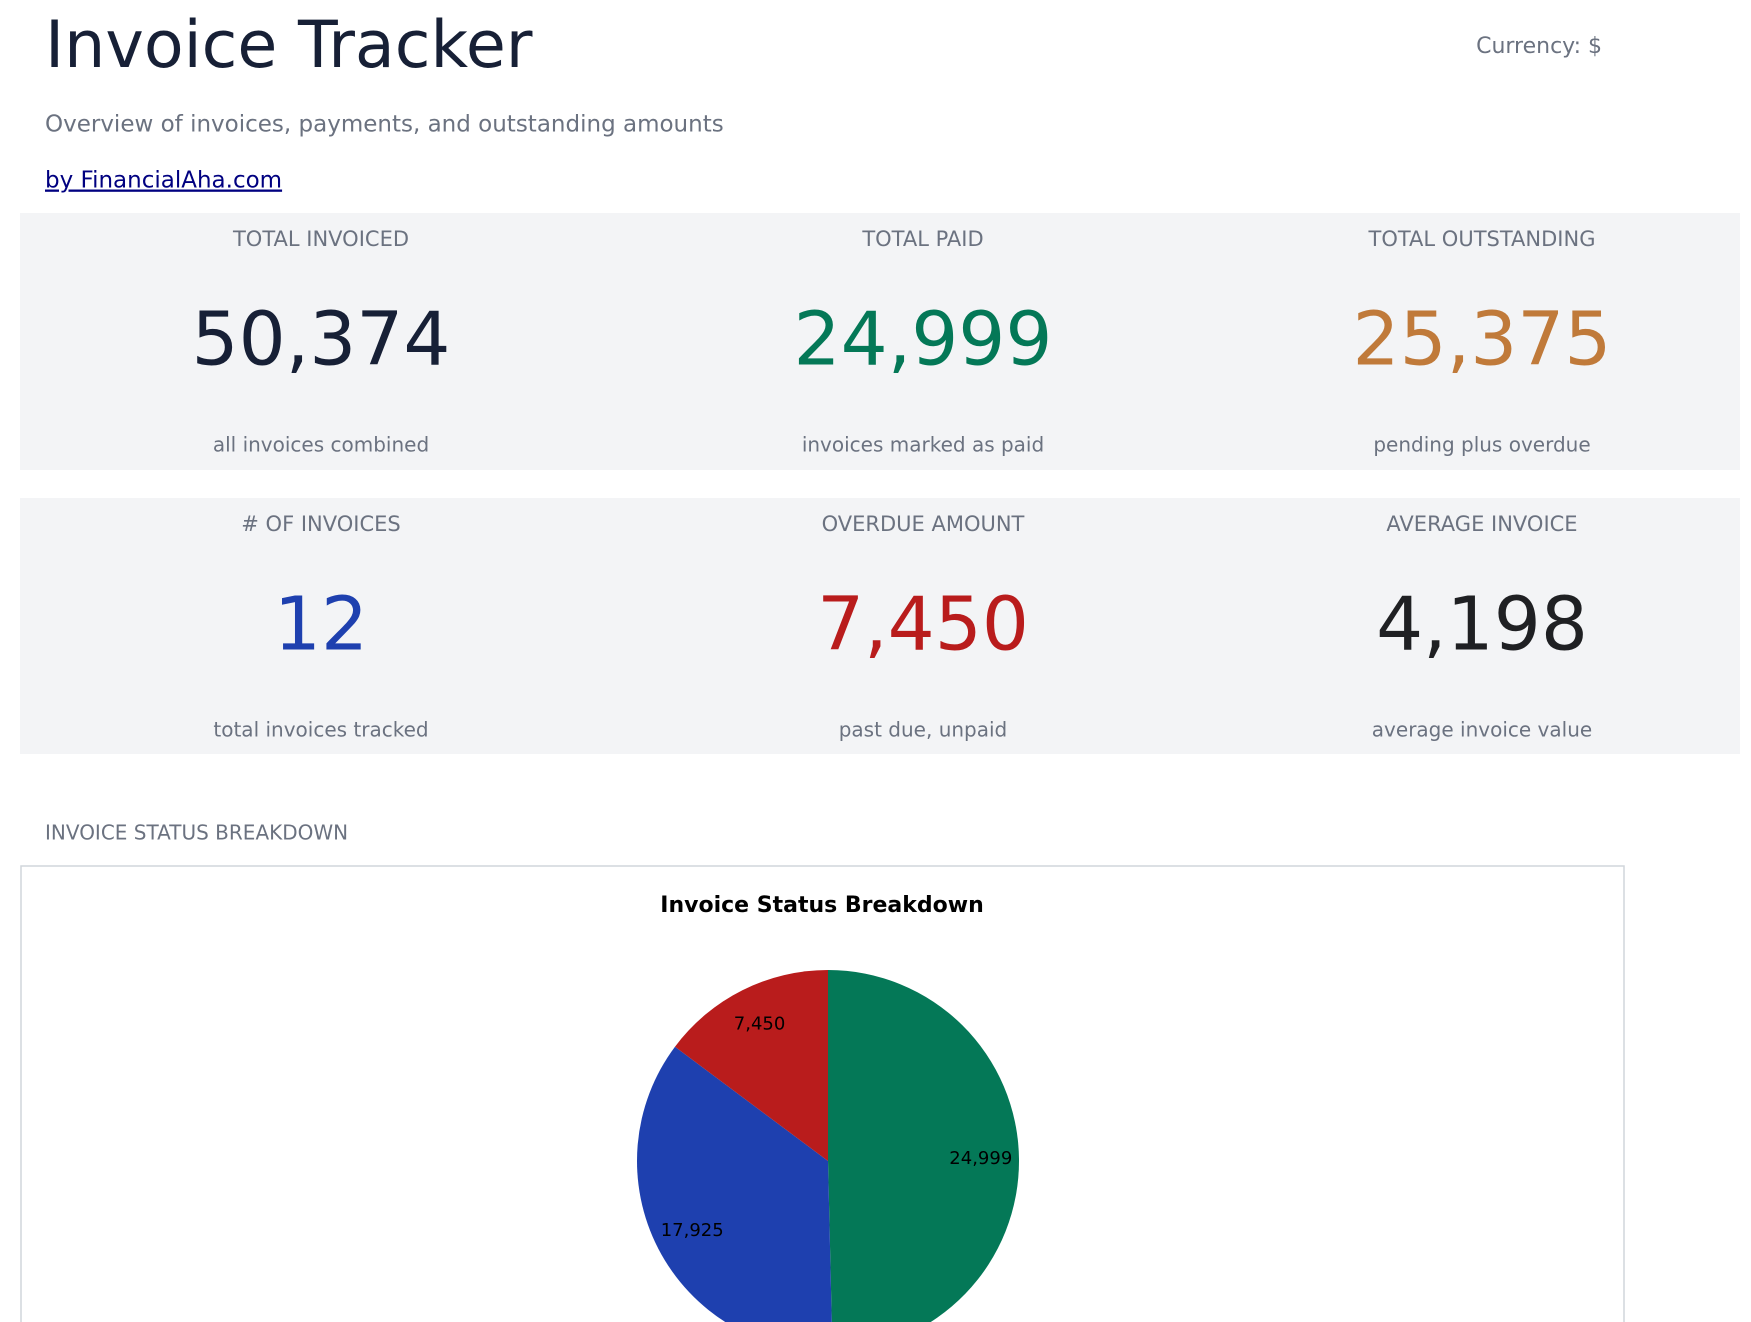  Describe the element at coordinates (923, 445) in the screenshot. I see `card-note: invoices marked as paid` at that location.